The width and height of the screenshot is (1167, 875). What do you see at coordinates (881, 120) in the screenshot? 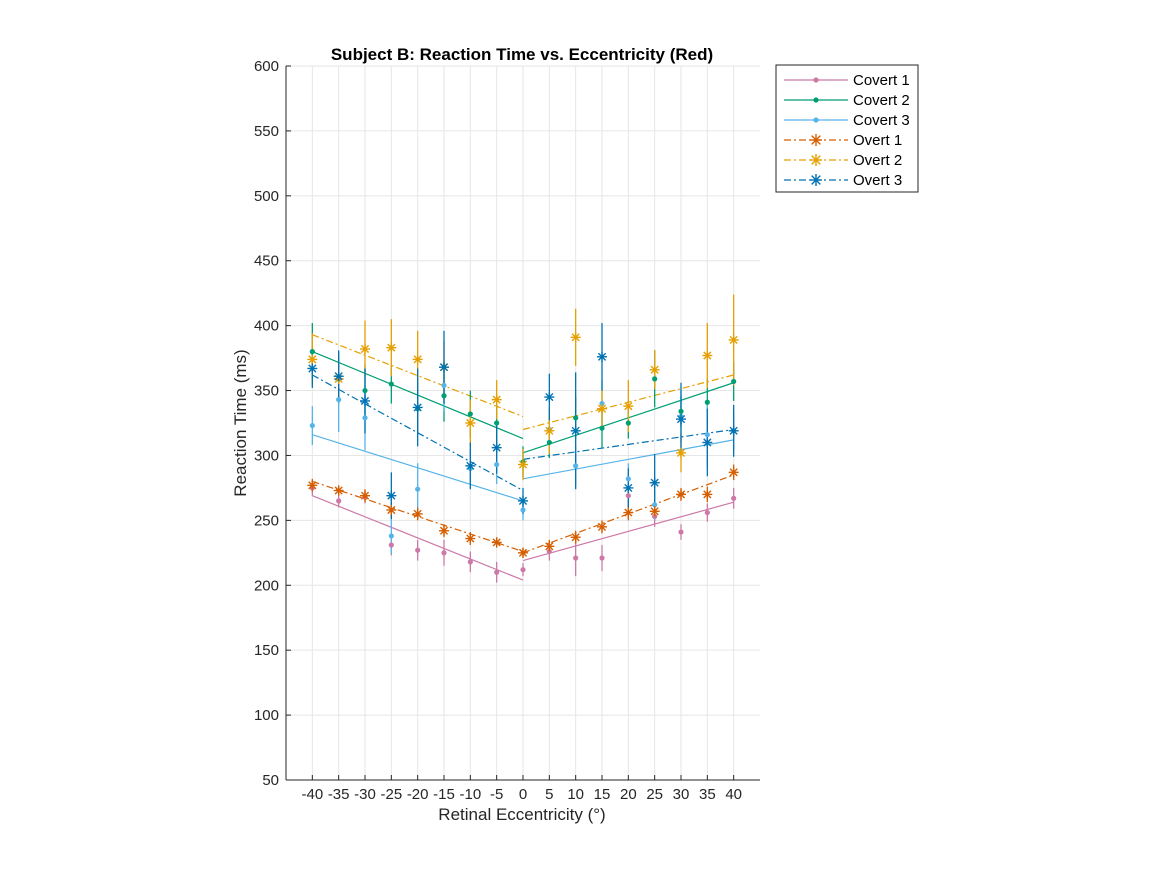
I see `legend-label-covert-3: Covert 3` at bounding box center [881, 120].